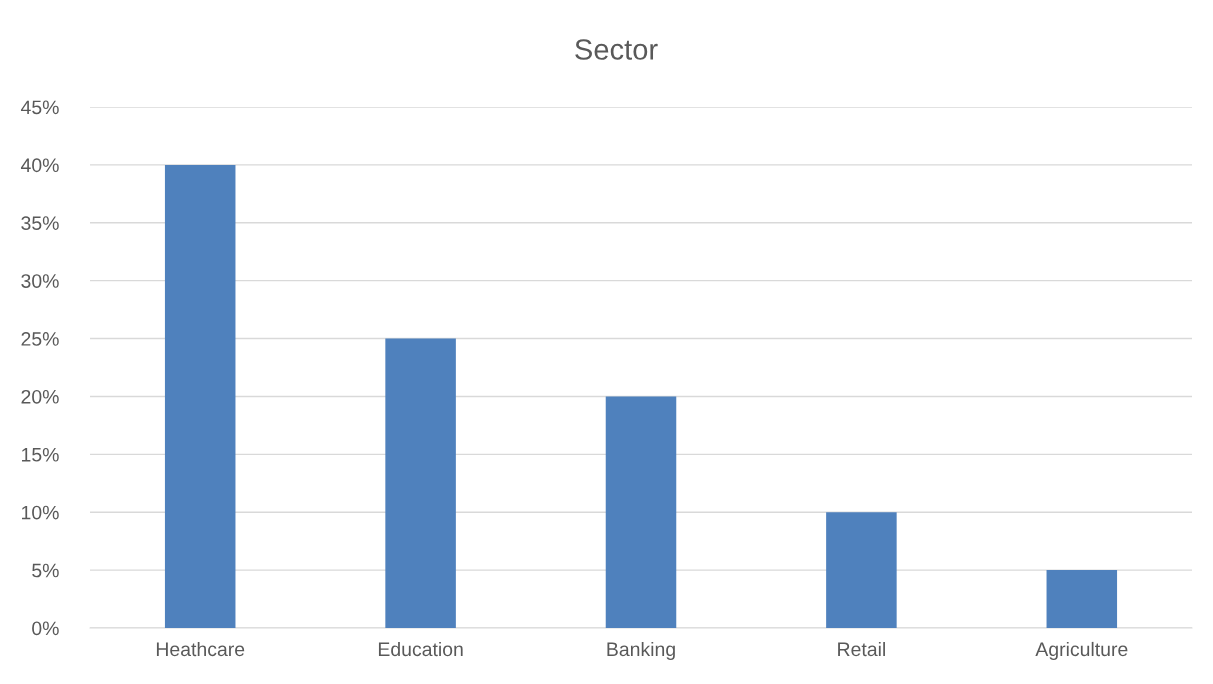 This screenshot has width=1213, height=684. I want to click on chart-title: Sector, so click(616, 49).